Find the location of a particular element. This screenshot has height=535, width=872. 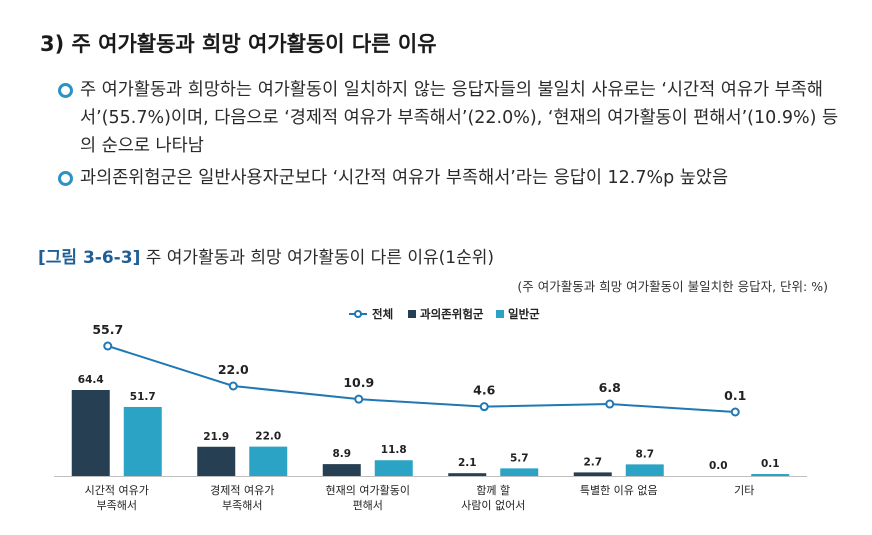

bar-value-label: 8.9 is located at coordinates (341, 454).